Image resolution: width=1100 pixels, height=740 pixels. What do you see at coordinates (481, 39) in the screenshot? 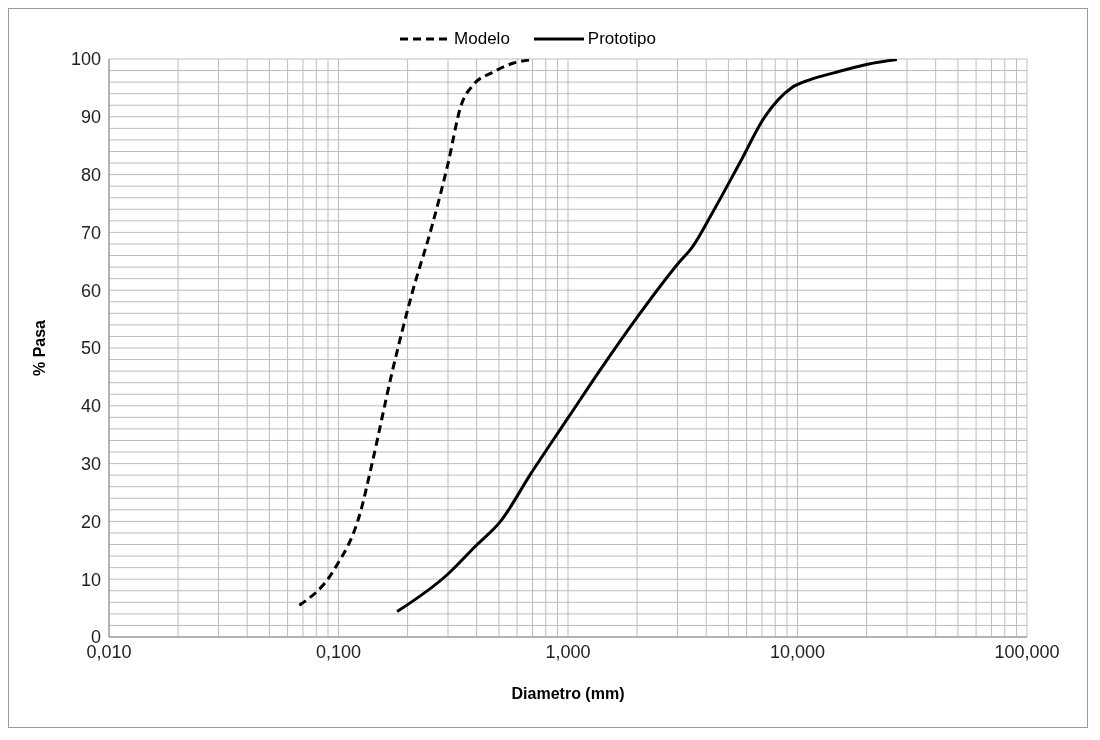
I see `legend-label: Modelo` at bounding box center [481, 39].